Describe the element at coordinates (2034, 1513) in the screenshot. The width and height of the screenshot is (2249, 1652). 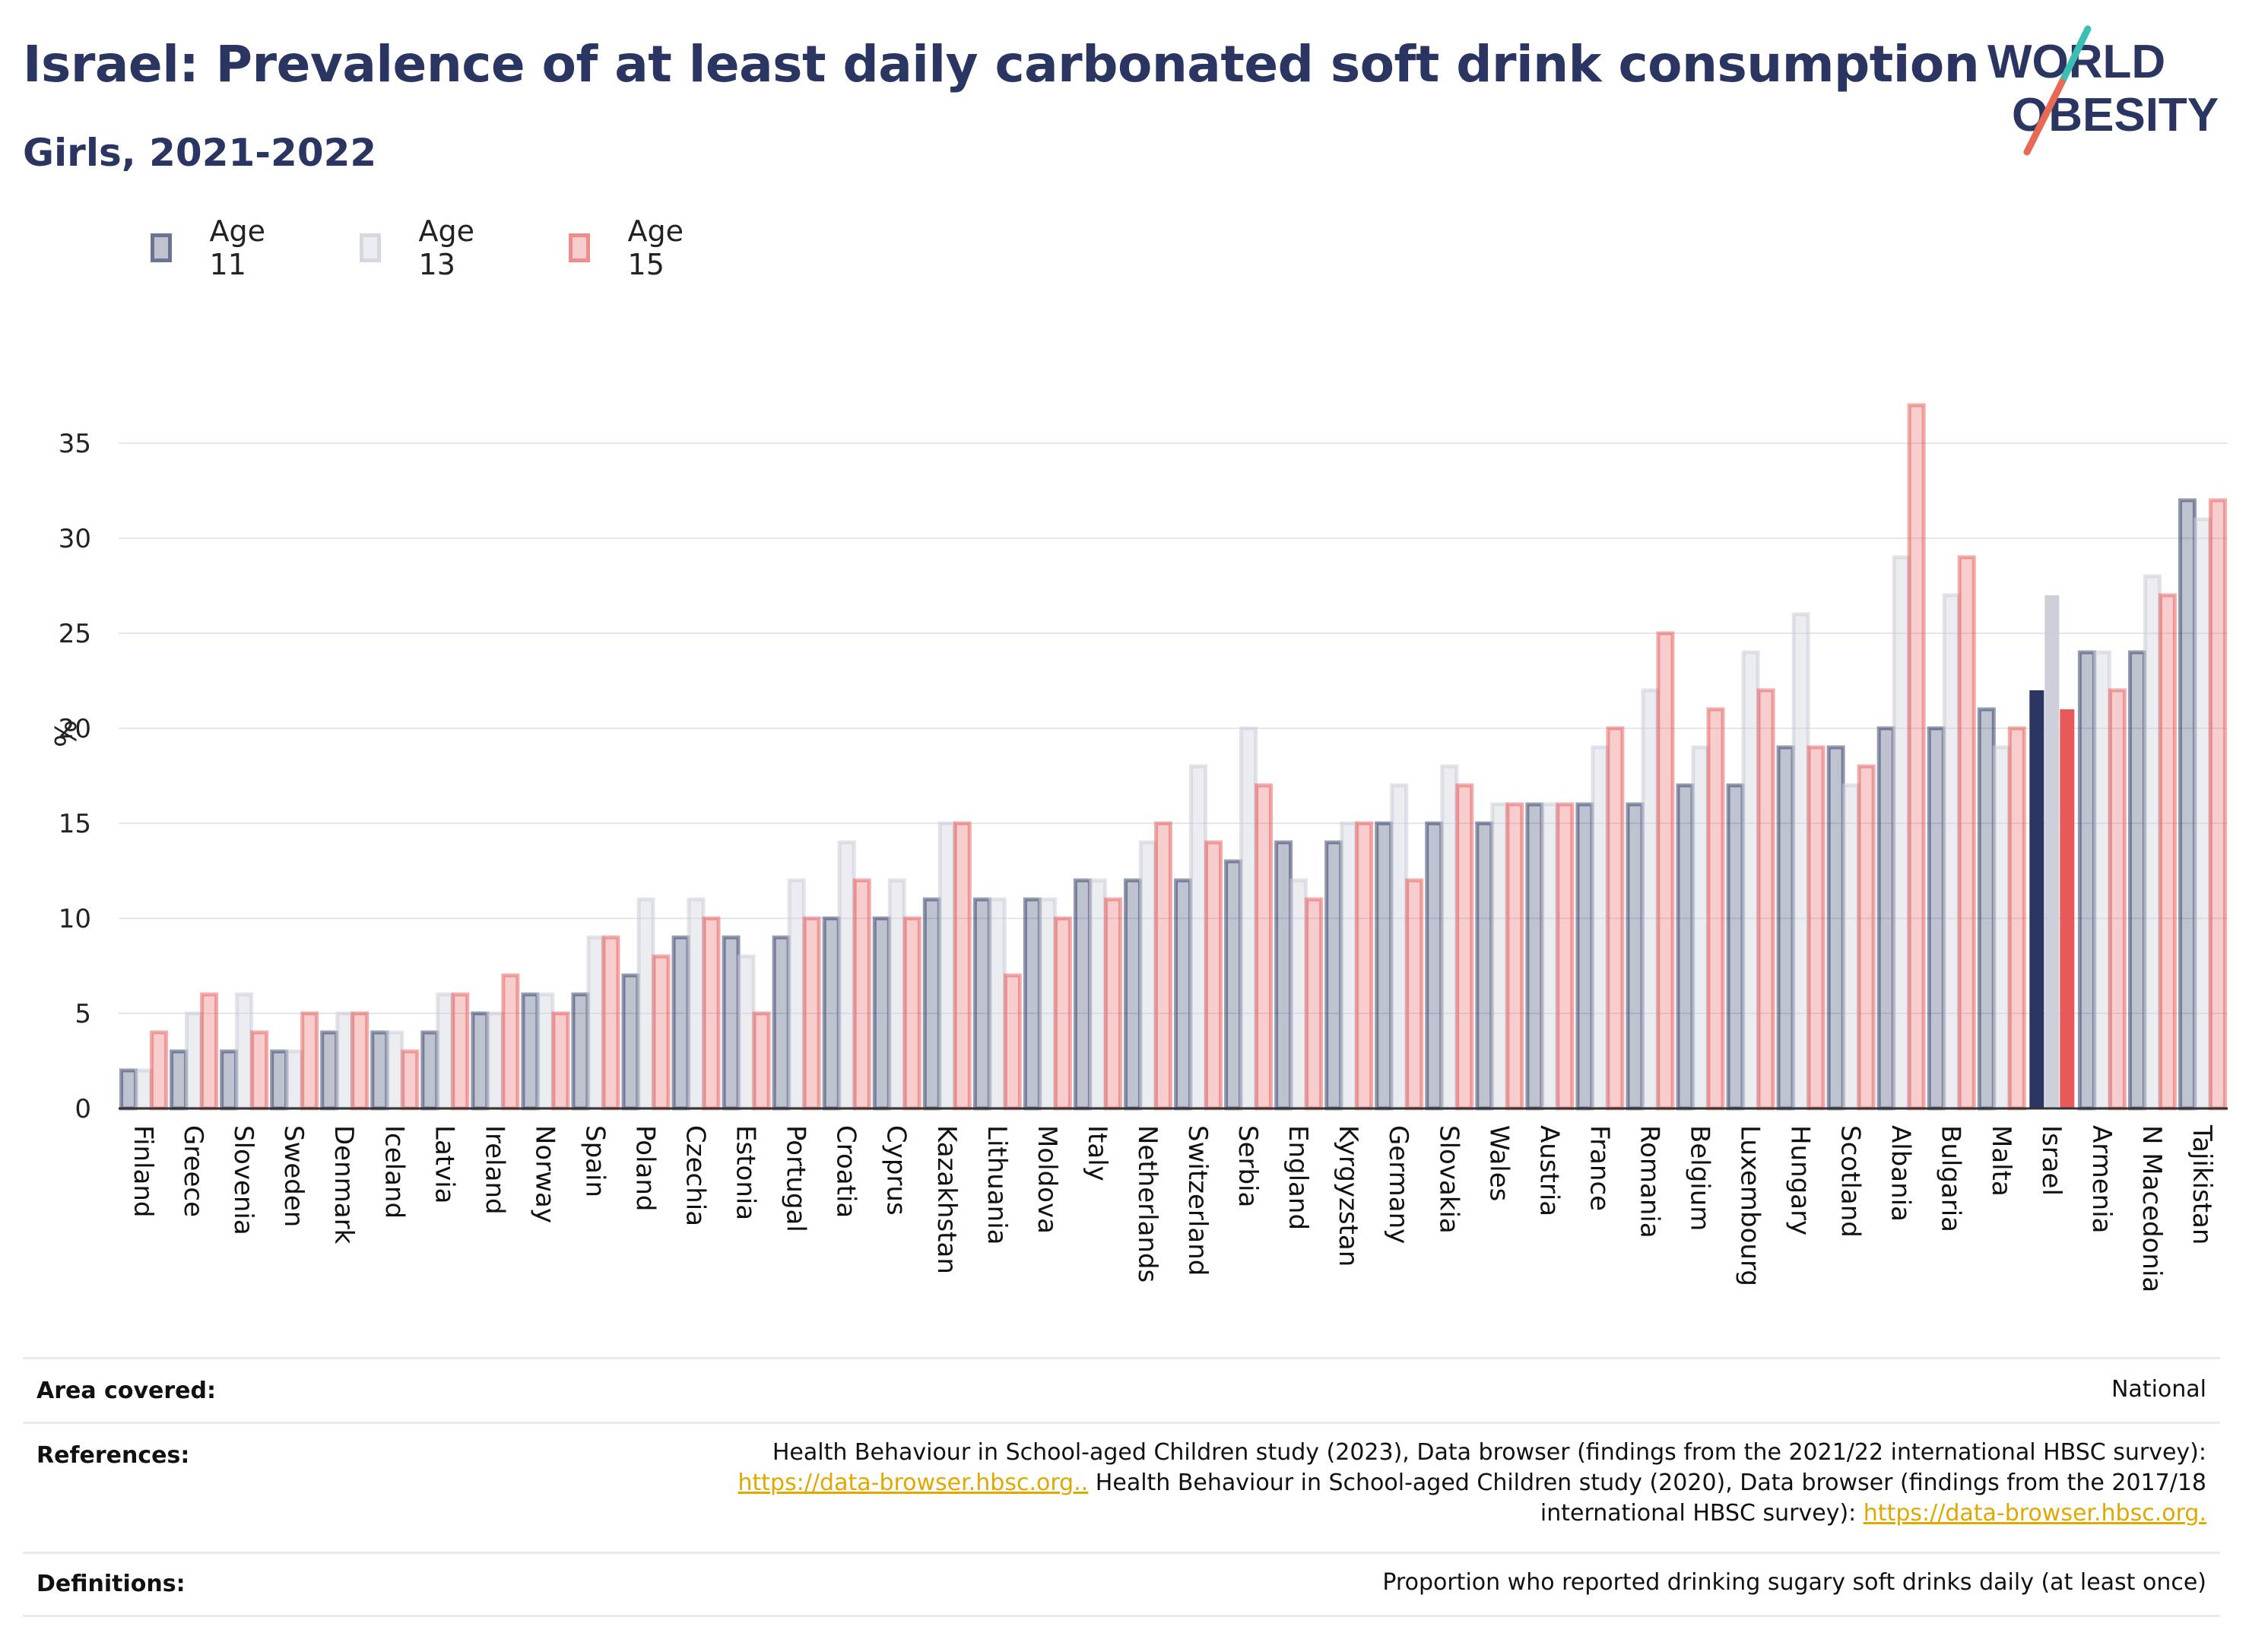
I see `reference-link-2: https://data-browser.hbsc.org.` at that location.